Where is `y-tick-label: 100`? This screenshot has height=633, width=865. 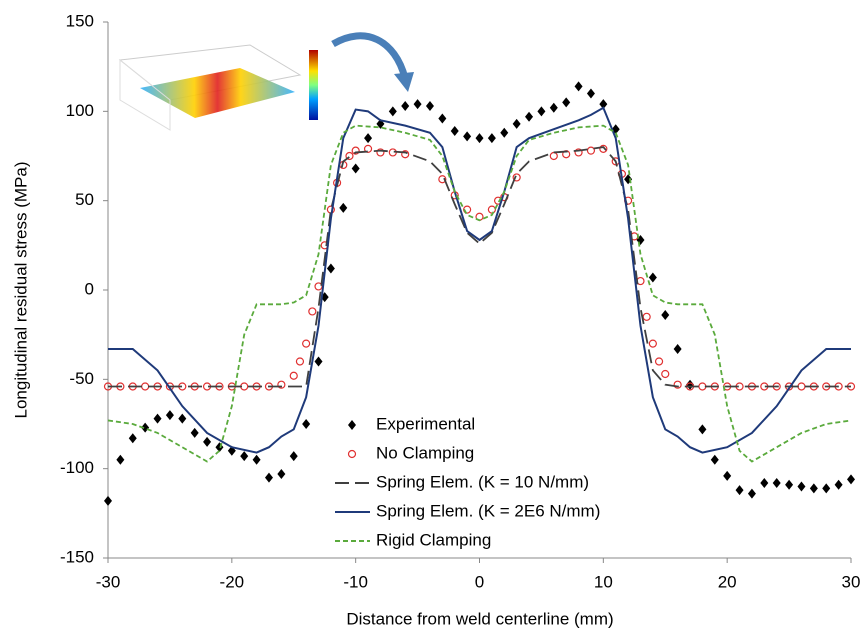 y-tick-label: 100 is located at coordinates (80, 110).